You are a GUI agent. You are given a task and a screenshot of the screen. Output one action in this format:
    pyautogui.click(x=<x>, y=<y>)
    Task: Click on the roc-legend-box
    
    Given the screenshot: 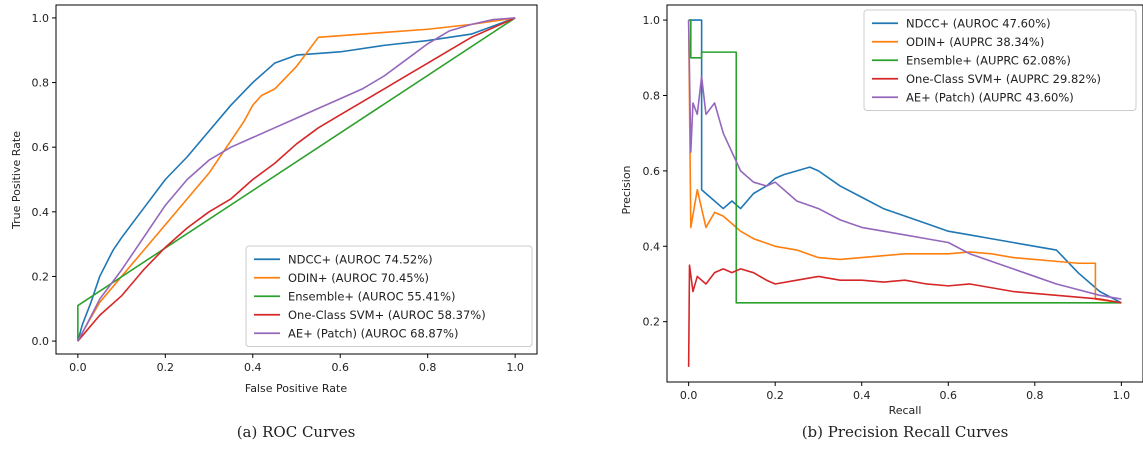 What is the action you would take?
    pyautogui.click(x=389, y=296)
    